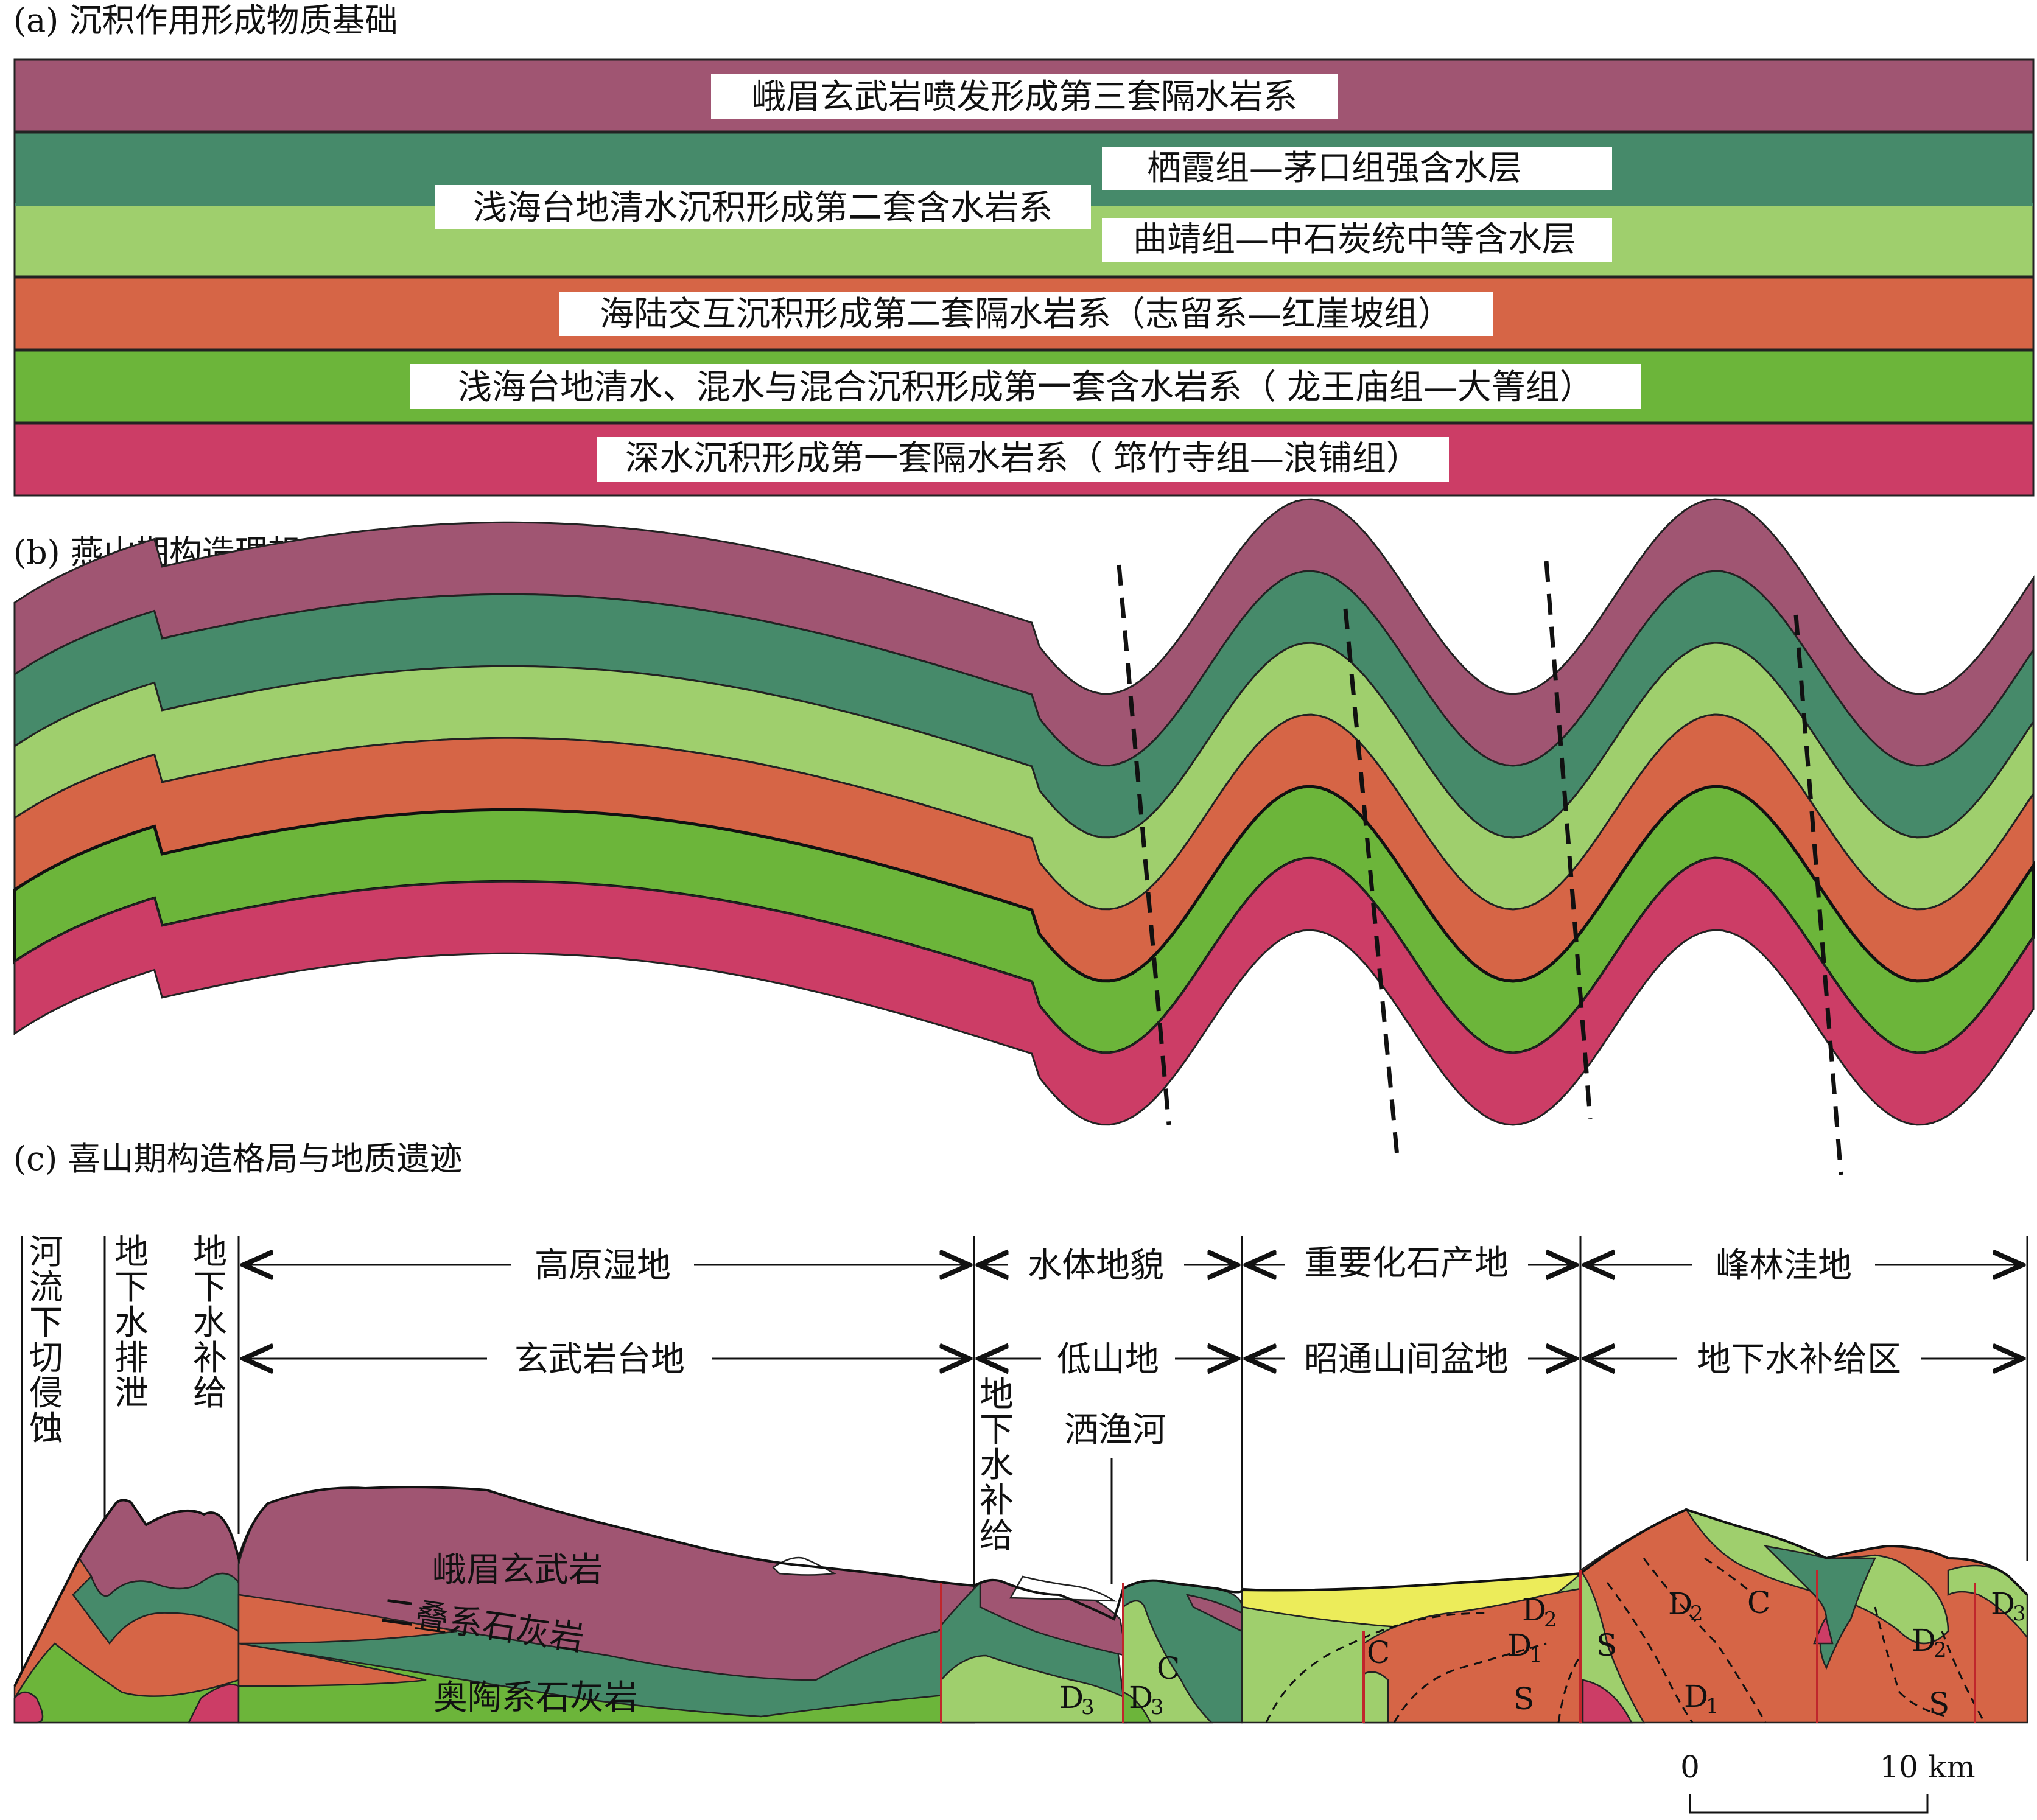  Describe the element at coordinates (1096, 1266) in the screenshot. I see `zone-water-landform: 水体地貌` at that location.